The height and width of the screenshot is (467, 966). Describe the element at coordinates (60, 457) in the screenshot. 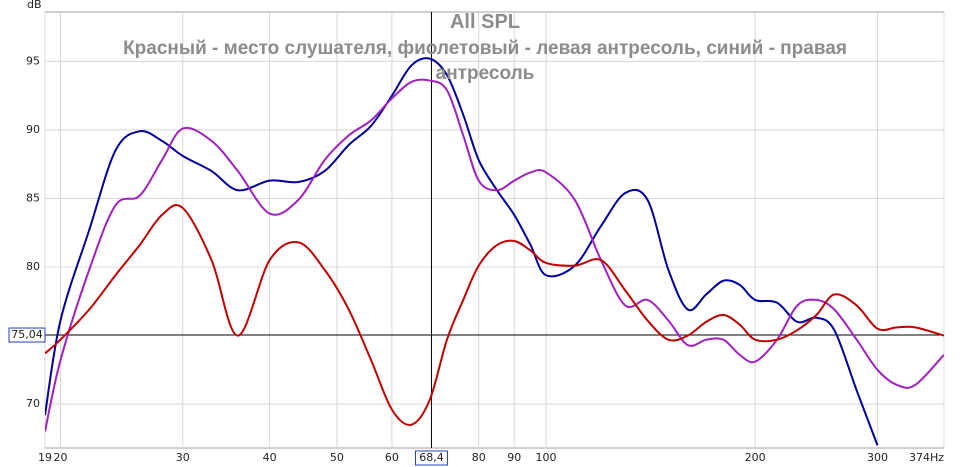

I see `x-tick-label: 20` at that location.